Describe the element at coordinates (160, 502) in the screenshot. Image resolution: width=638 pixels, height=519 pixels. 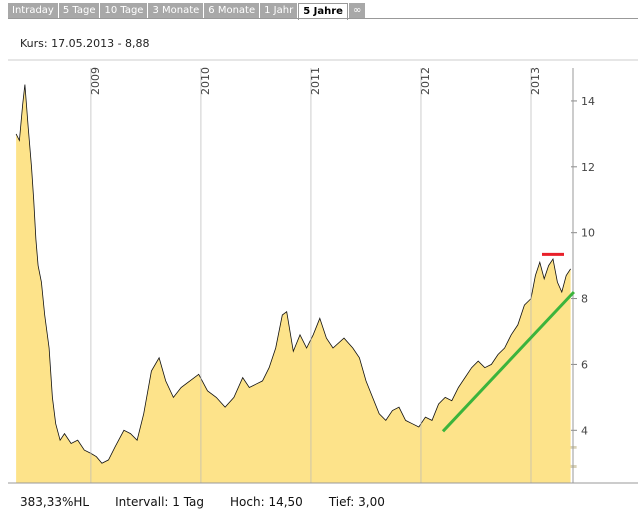
I see `footer-interval: Intervall: 1 Tag` at that location.